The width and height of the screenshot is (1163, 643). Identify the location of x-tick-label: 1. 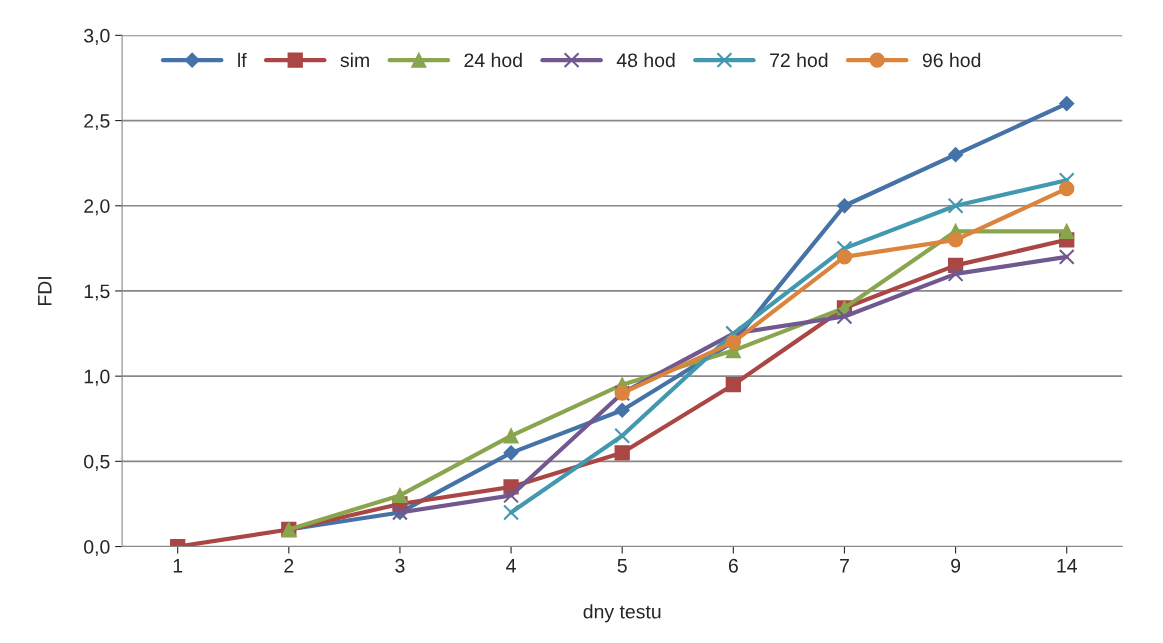
(178, 566).